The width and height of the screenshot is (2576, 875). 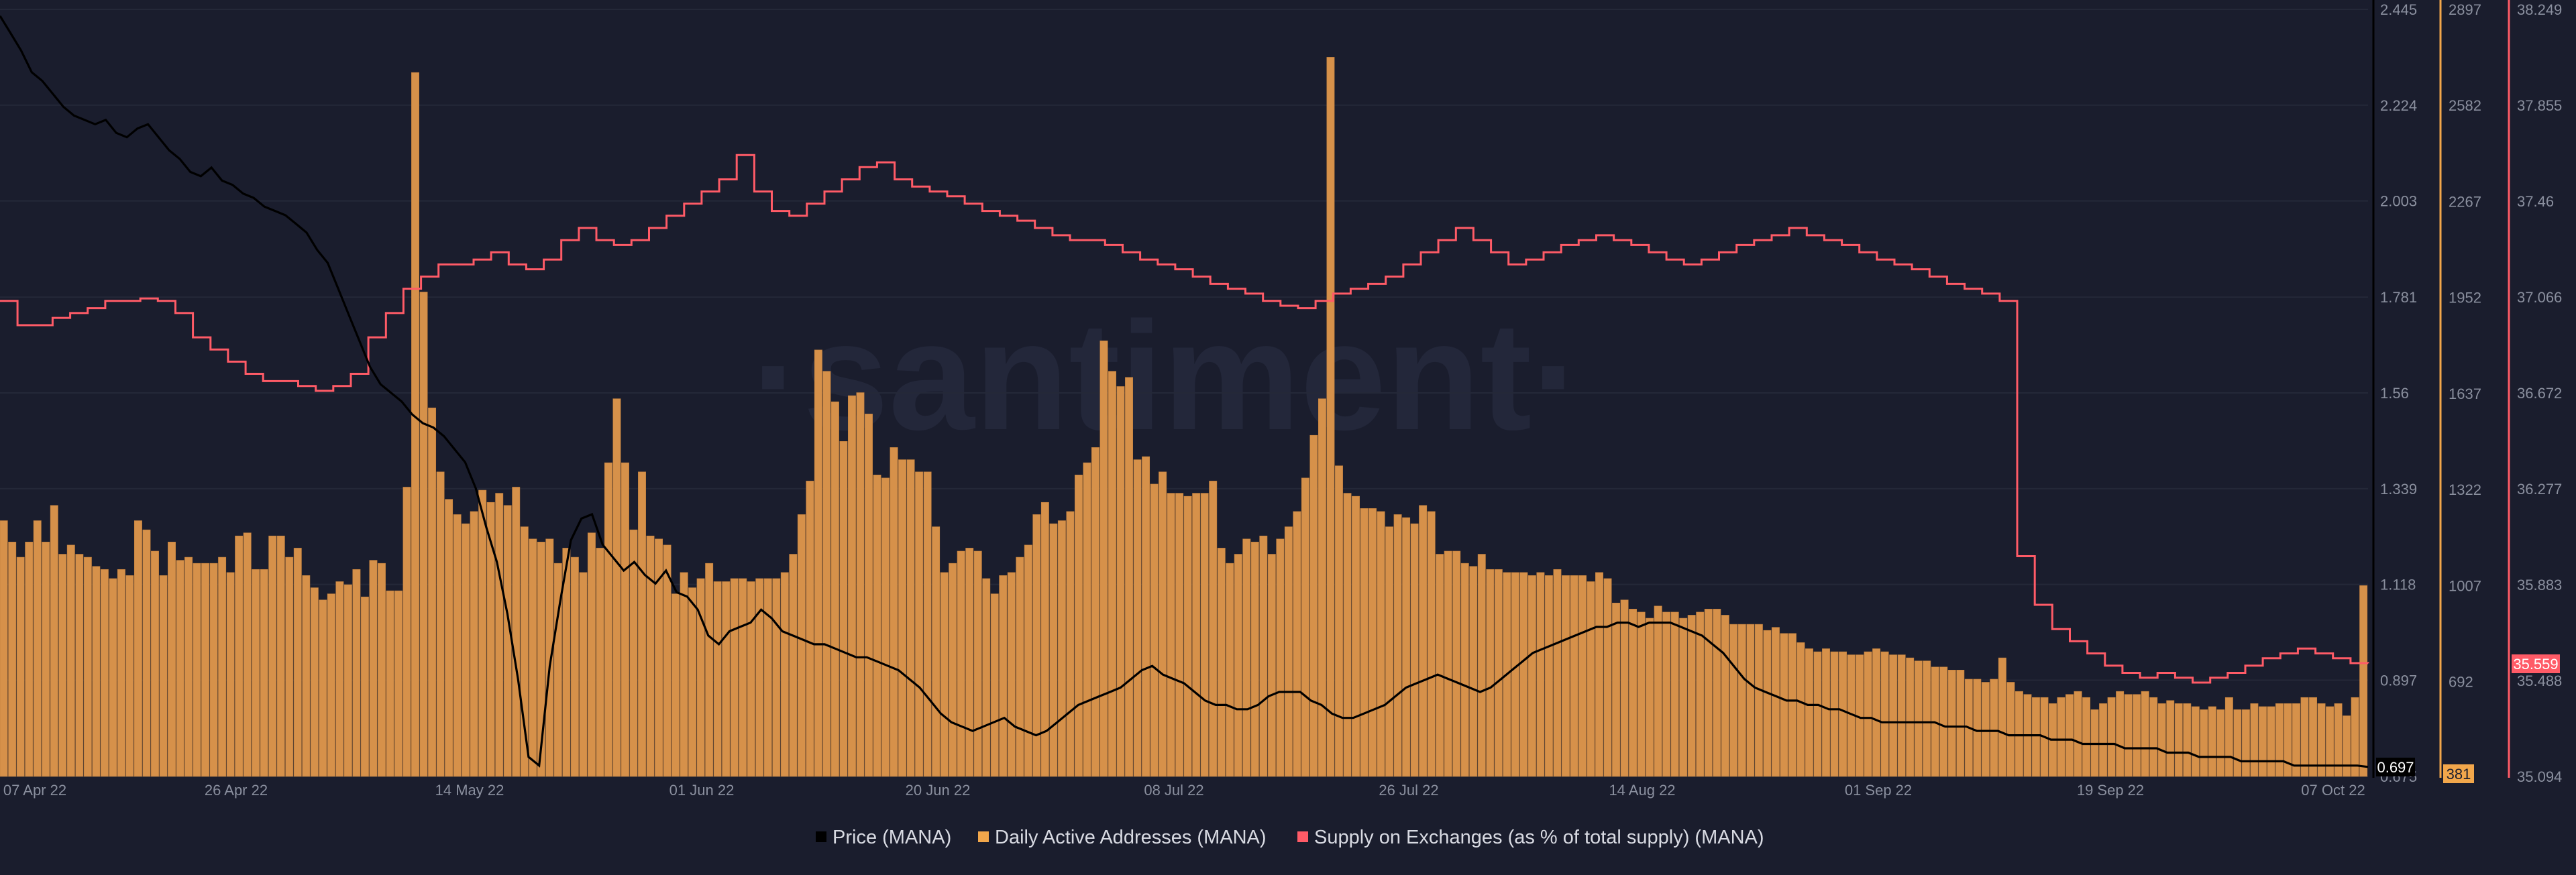 I want to click on x-tick-label: 07 Apr 22, so click(x=34, y=790).